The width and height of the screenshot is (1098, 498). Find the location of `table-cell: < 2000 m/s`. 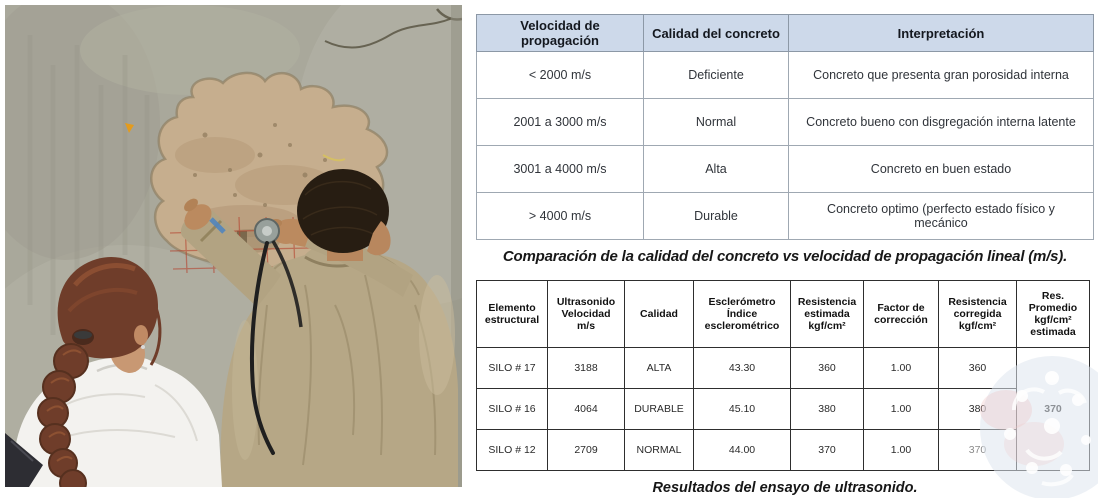

table-cell: < 2000 m/s is located at coordinates (560, 75).